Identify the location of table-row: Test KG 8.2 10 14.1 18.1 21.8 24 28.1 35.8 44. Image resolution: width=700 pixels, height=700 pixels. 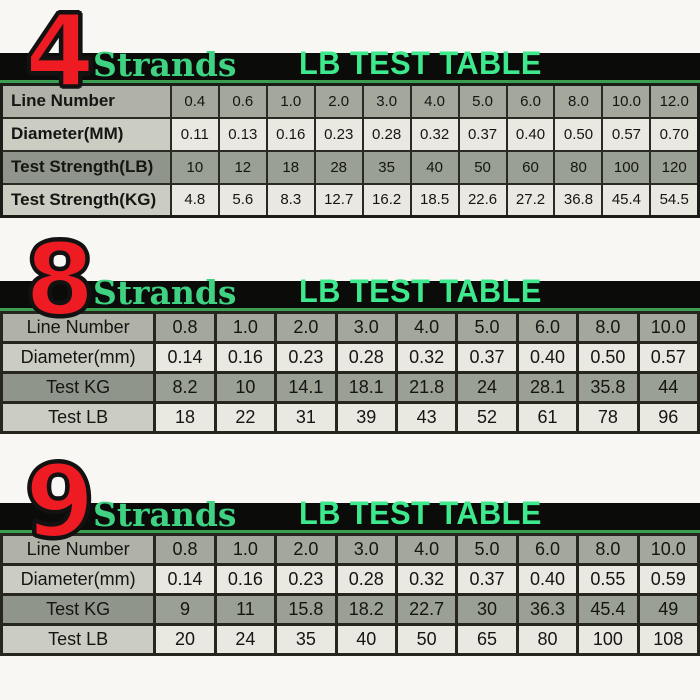
(350, 387).